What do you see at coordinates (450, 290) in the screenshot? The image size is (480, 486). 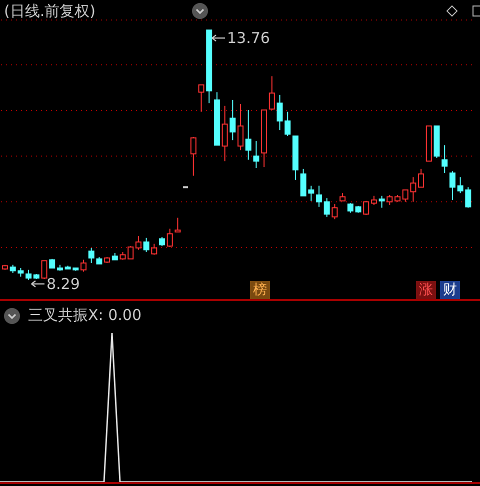 I see `annotation: 财` at bounding box center [450, 290].